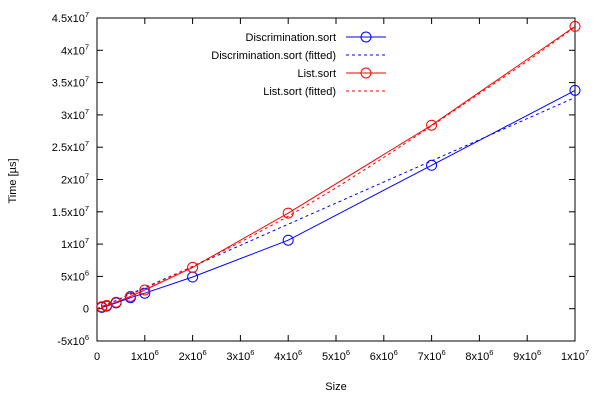  I want to click on legend-label: List.sort (fitted), so click(299, 92).